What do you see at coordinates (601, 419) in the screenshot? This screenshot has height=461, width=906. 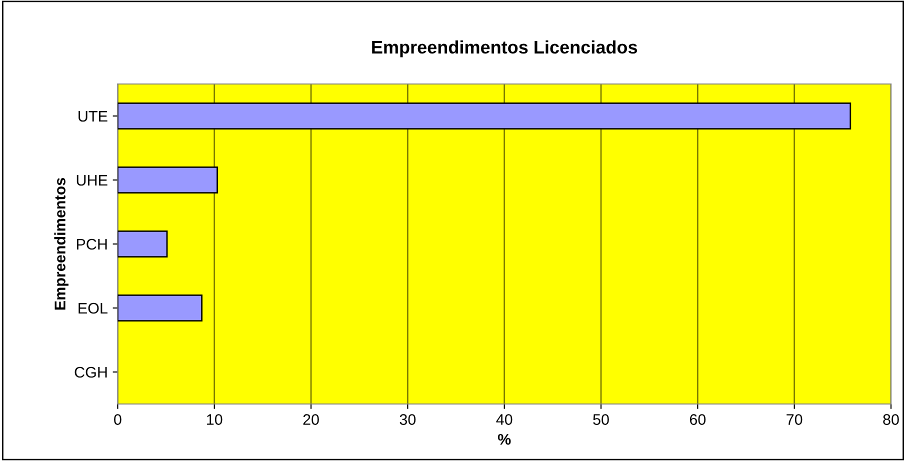 I see `x-tick-label: 50` at bounding box center [601, 419].